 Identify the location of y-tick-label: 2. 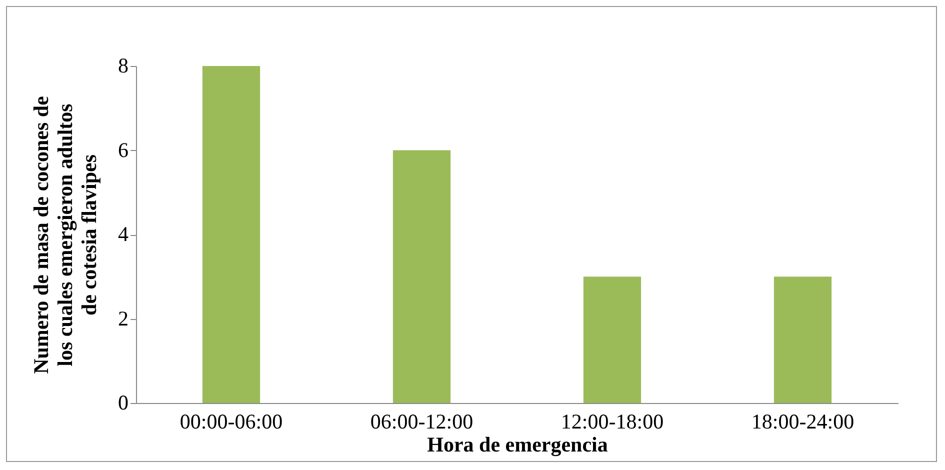
(123, 318).